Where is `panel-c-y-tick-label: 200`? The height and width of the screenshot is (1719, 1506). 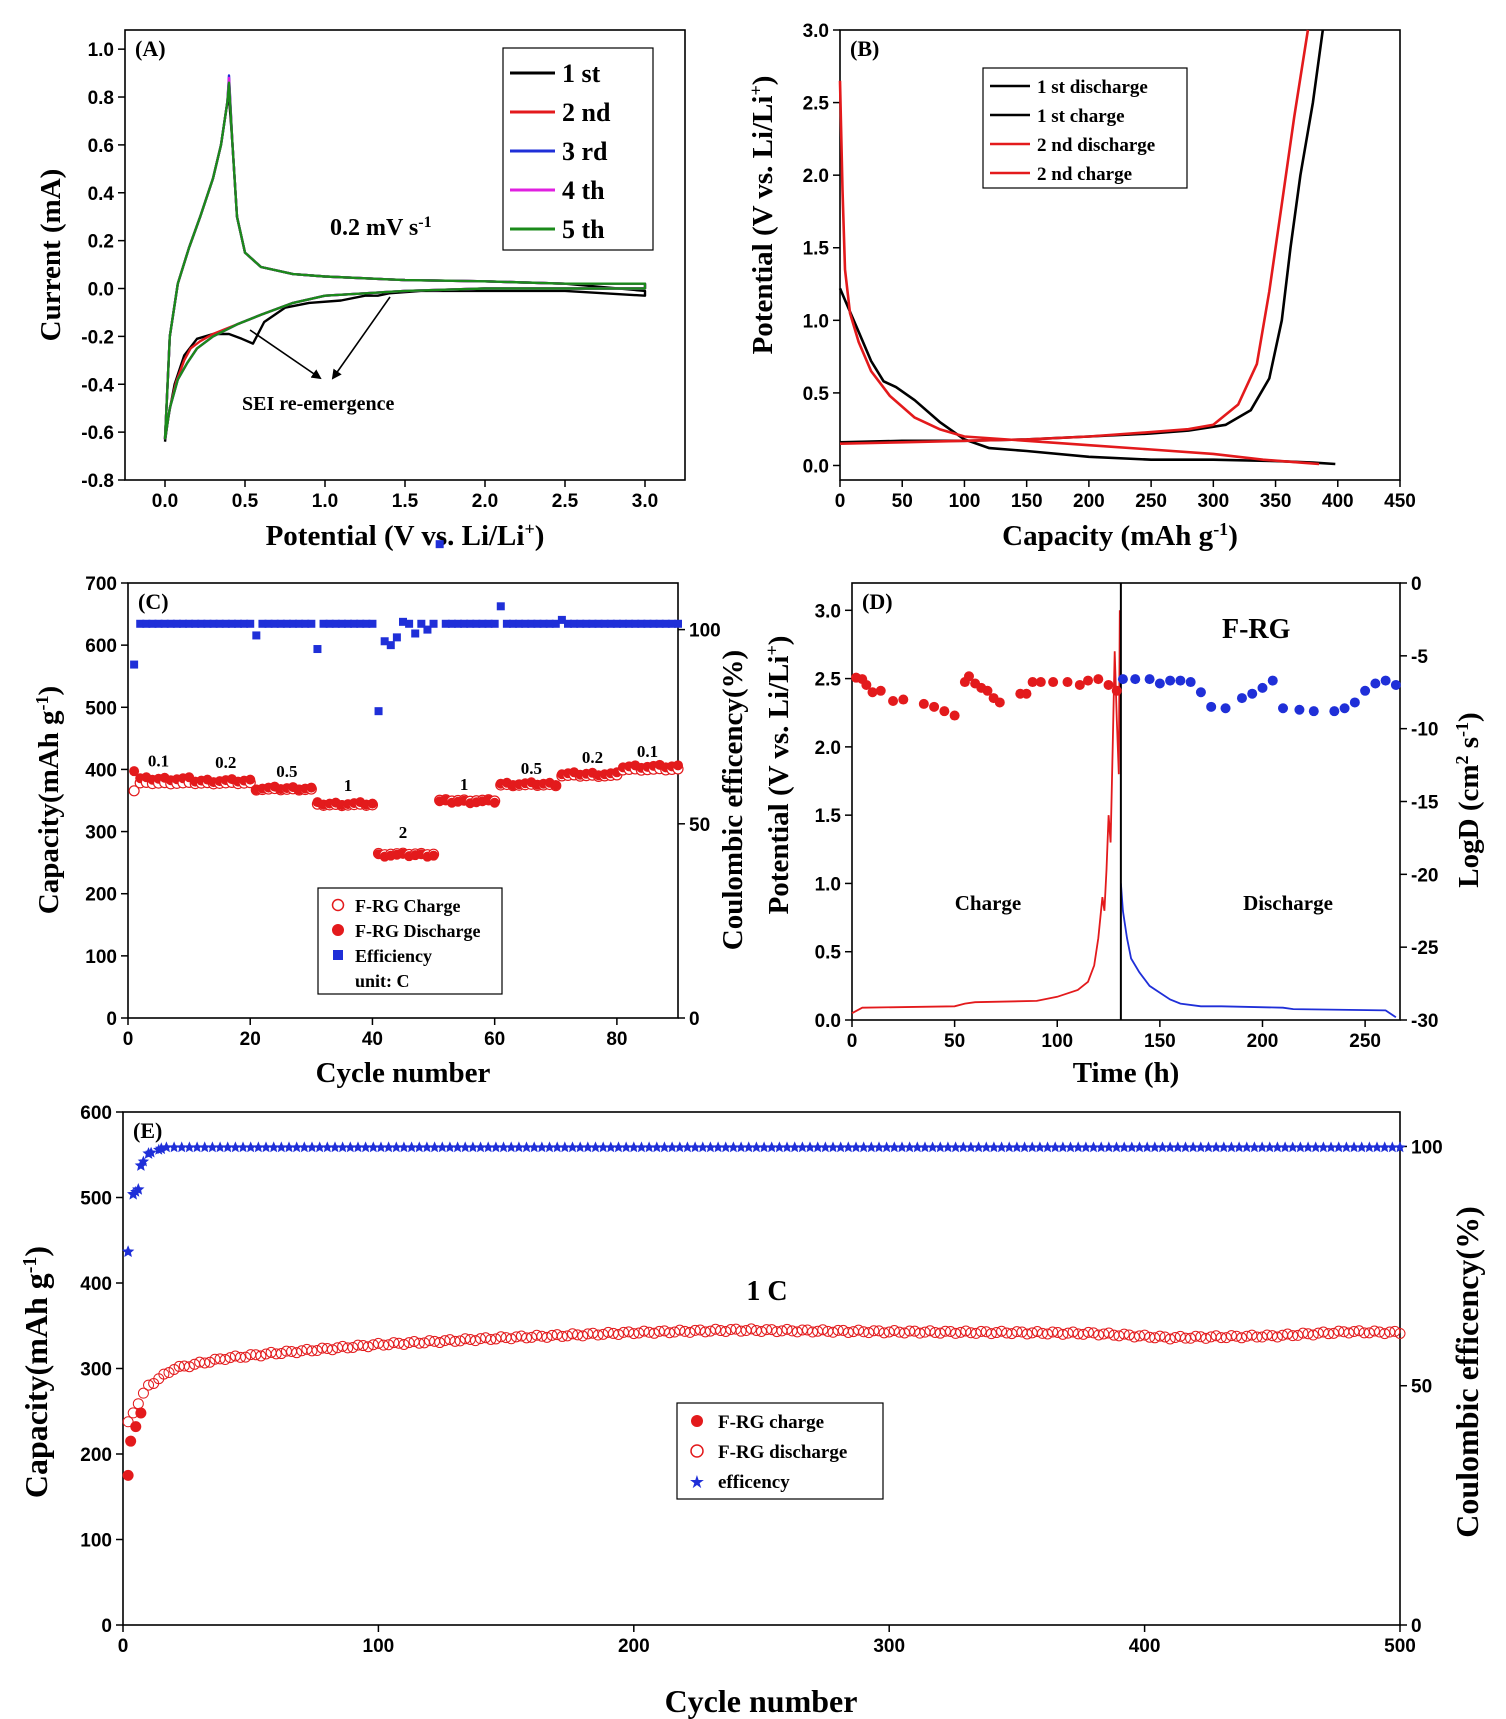 panel-c-y-tick-label: 200 is located at coordinates (101, 895).